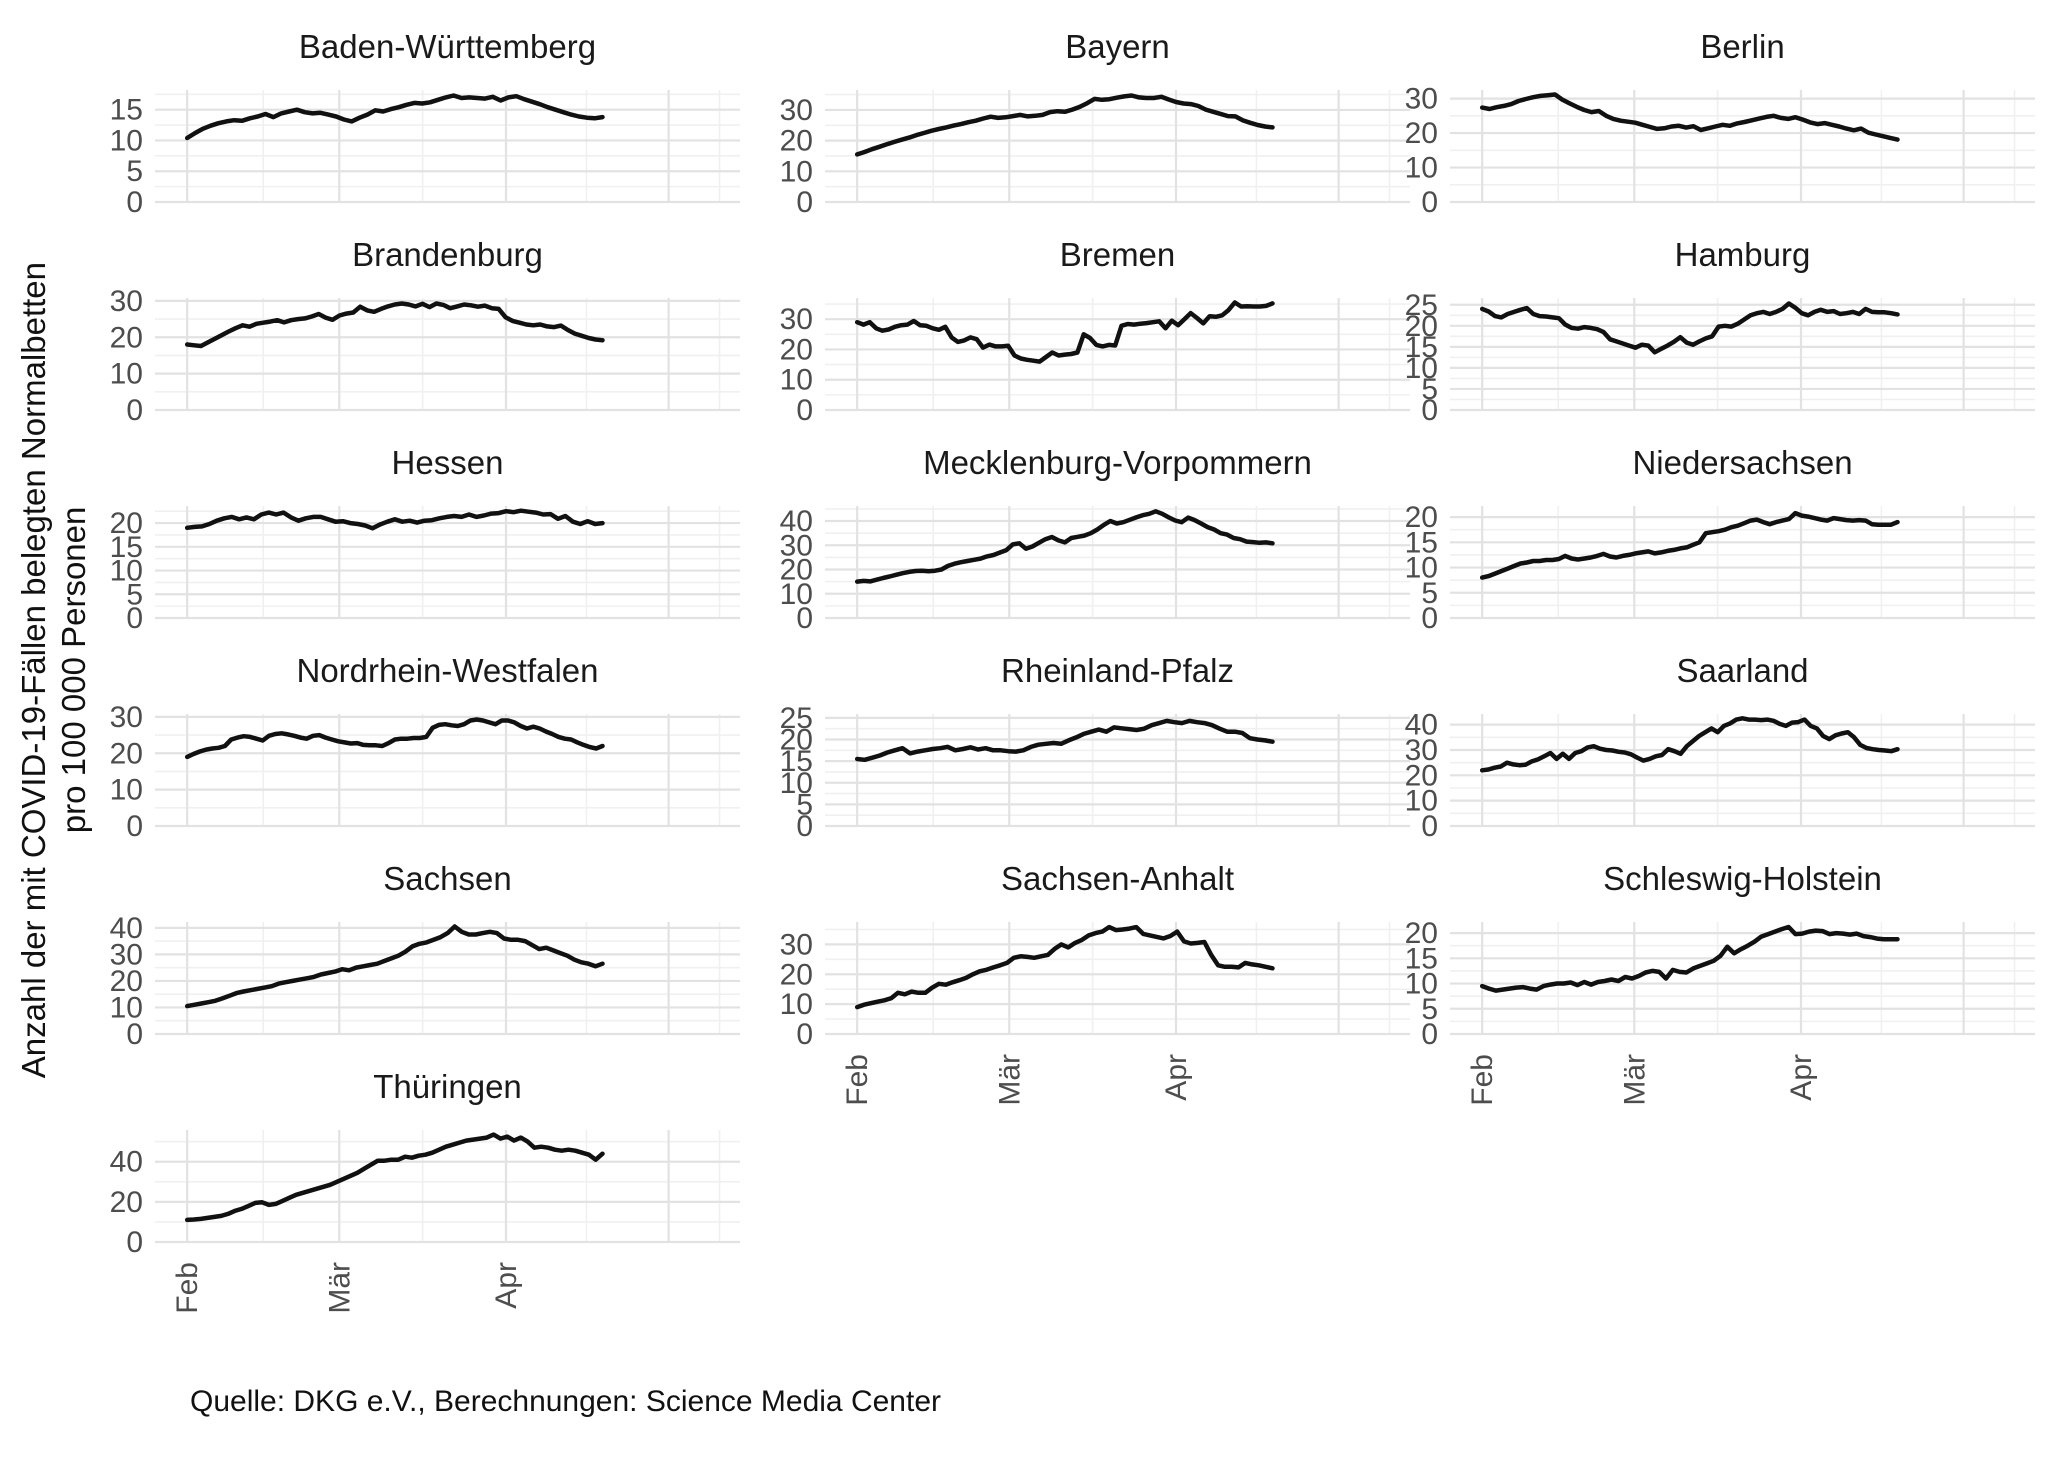 The height and width of the screenshot is (1462, 2048). What do you see at coordinates (394, 519) in the screenshot?
I see `data-line-hessen` at bounding box center [394, 519].